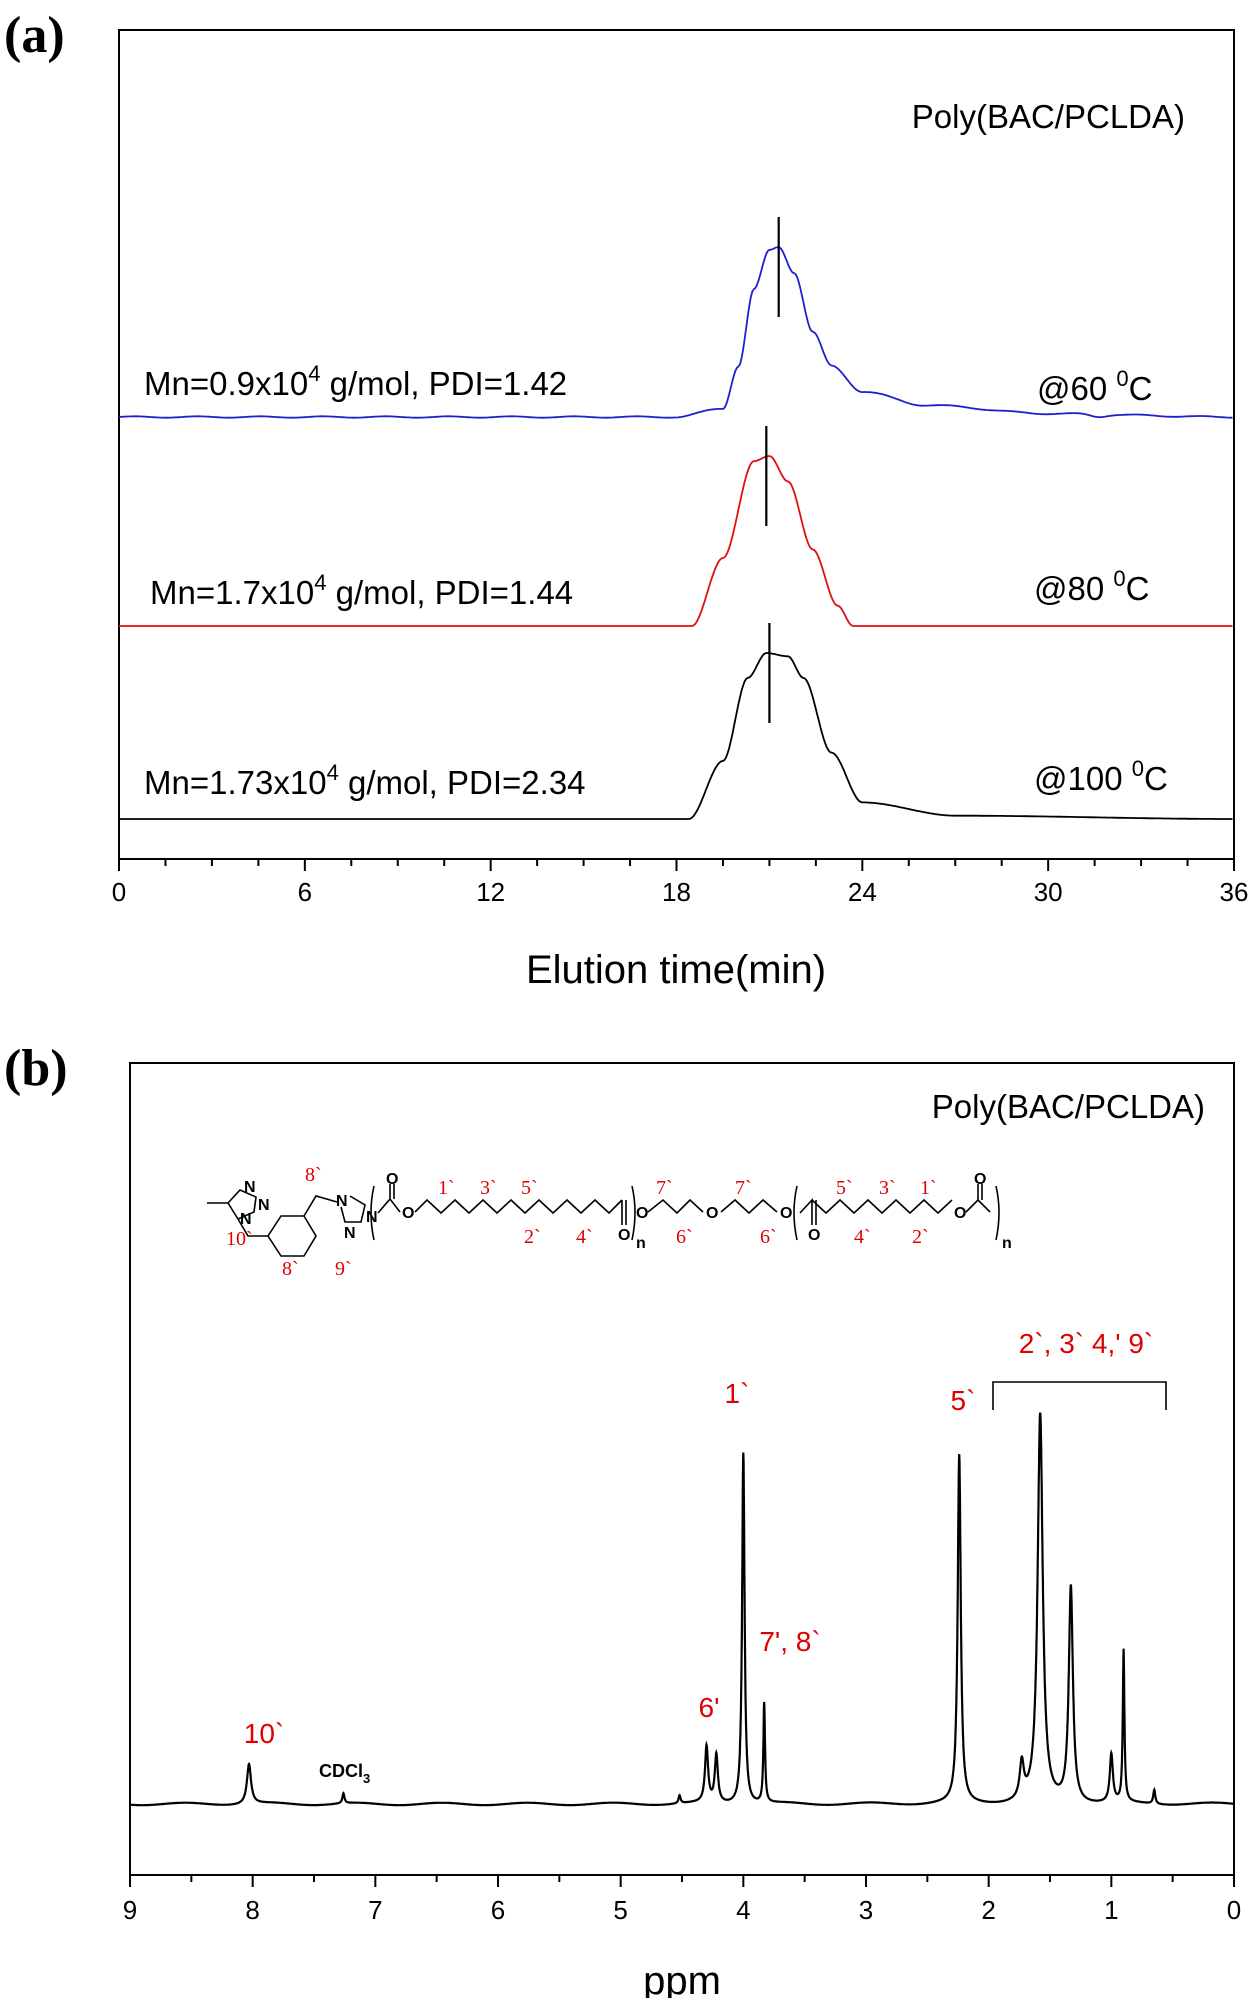 Image resolution: width=1257 pixels, height=1998 pixels. Describe the element at coordinates (682, 1978) in the screenshot. I see `panel-b-x-axis-title: ppm` at that location.